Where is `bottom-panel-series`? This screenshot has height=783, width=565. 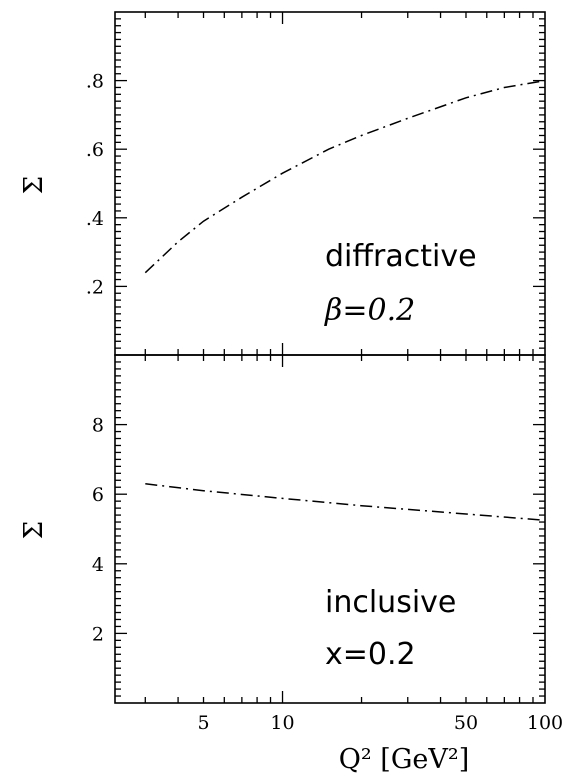
bottom-panel-series is located at coordinates (345, 502).